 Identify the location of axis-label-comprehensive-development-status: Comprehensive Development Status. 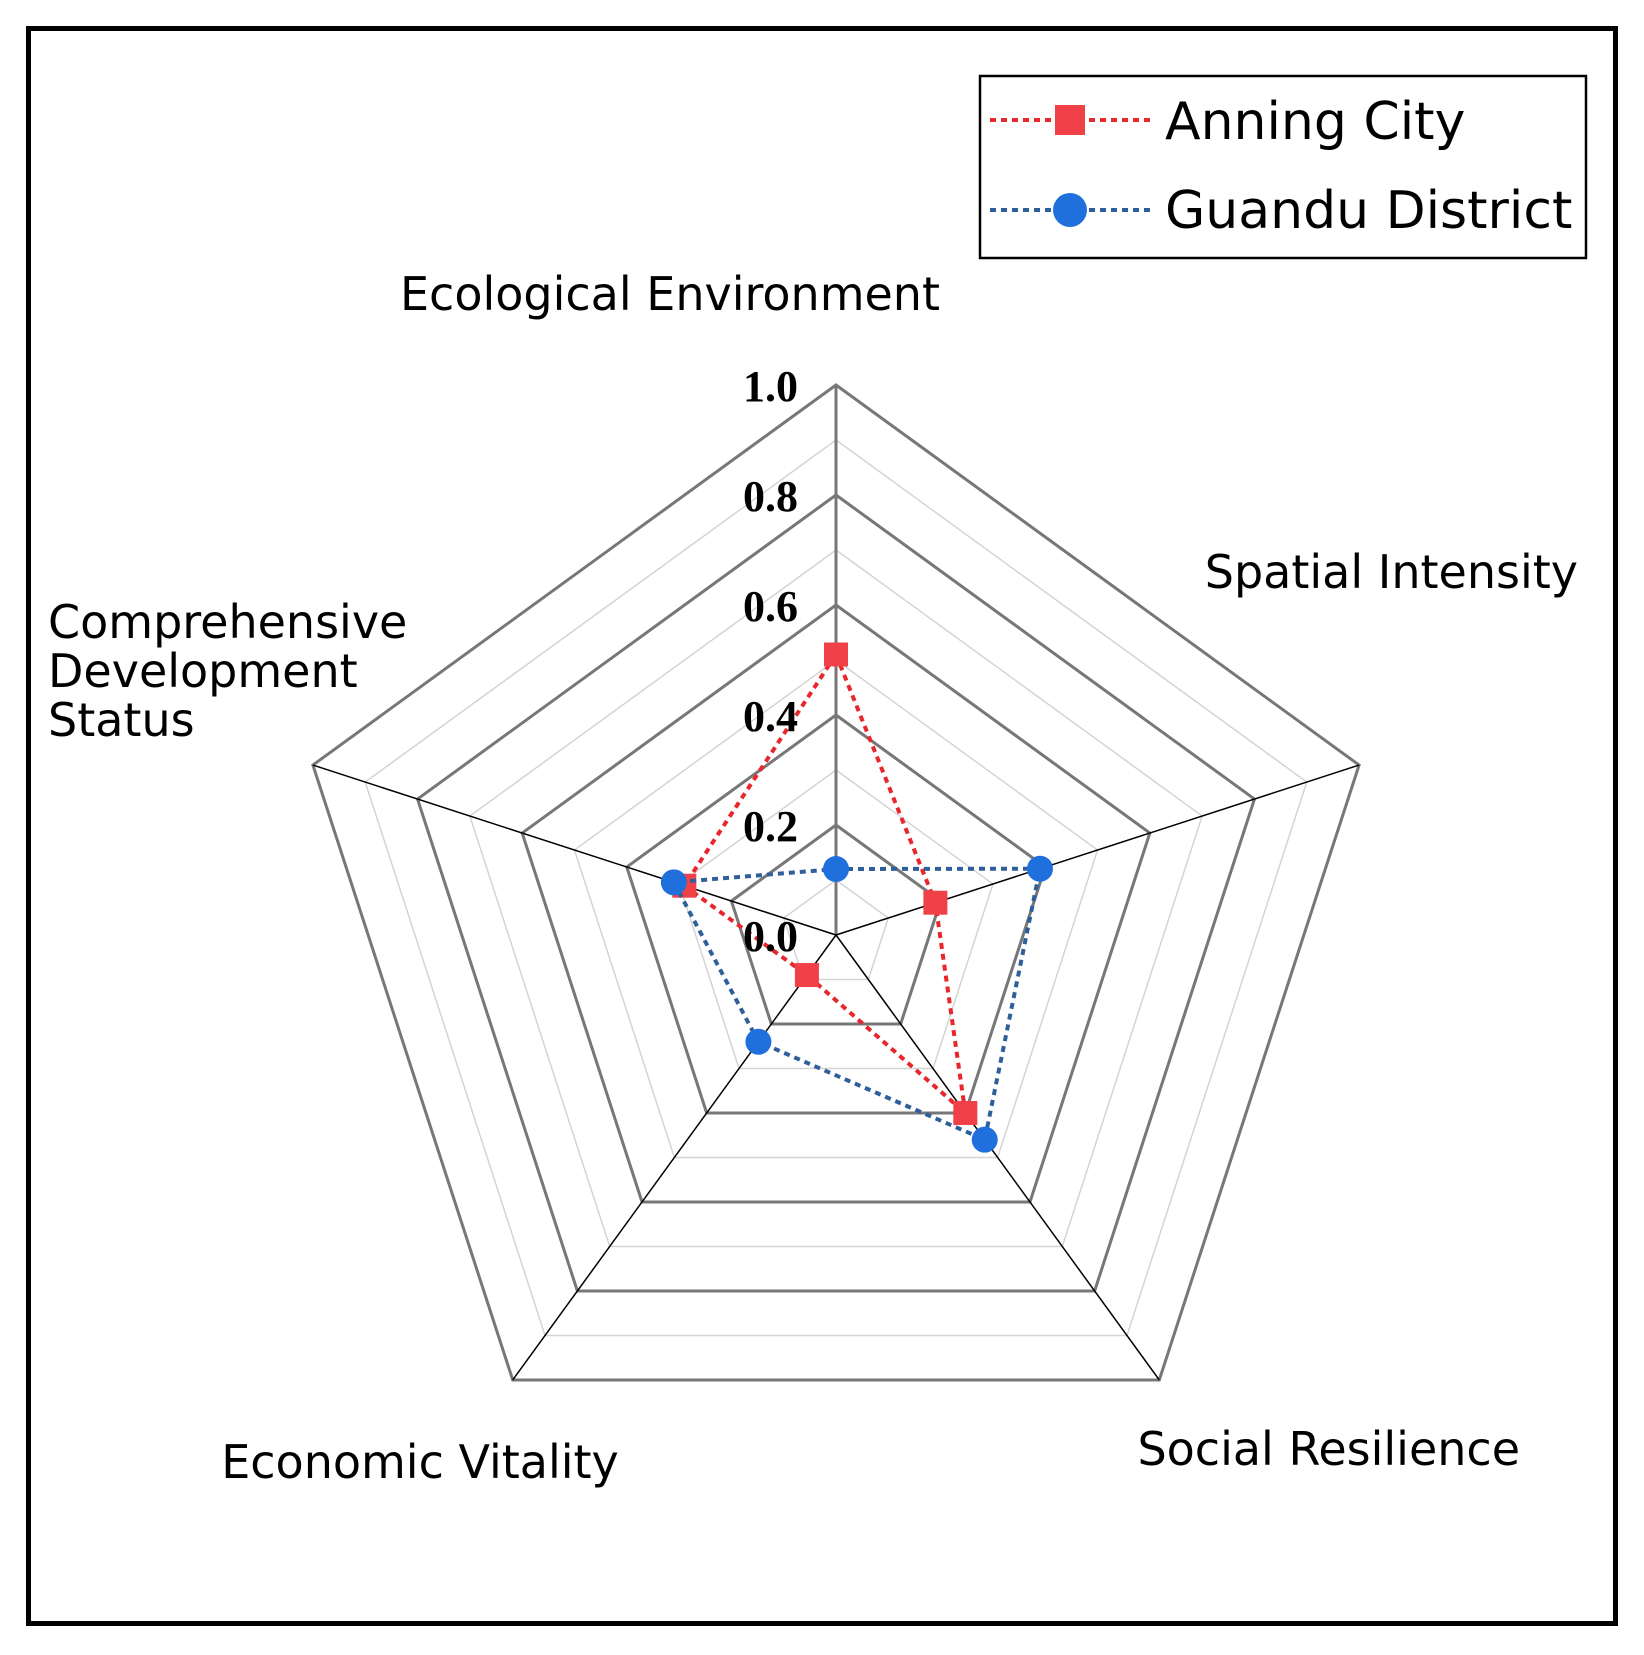
(227, 671).